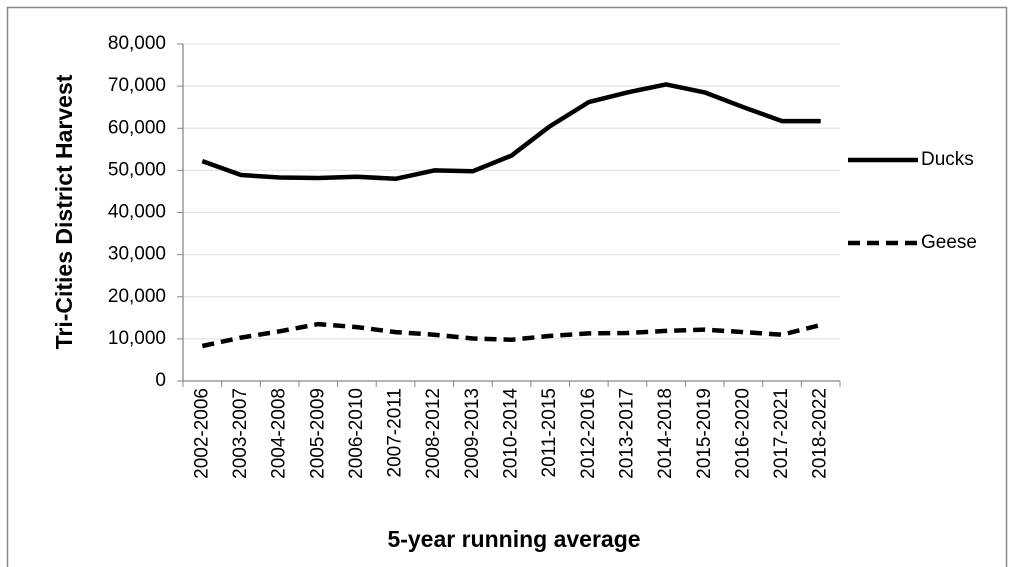  I want to click on x-tick-label: 2017-2021, so click(781, 433).